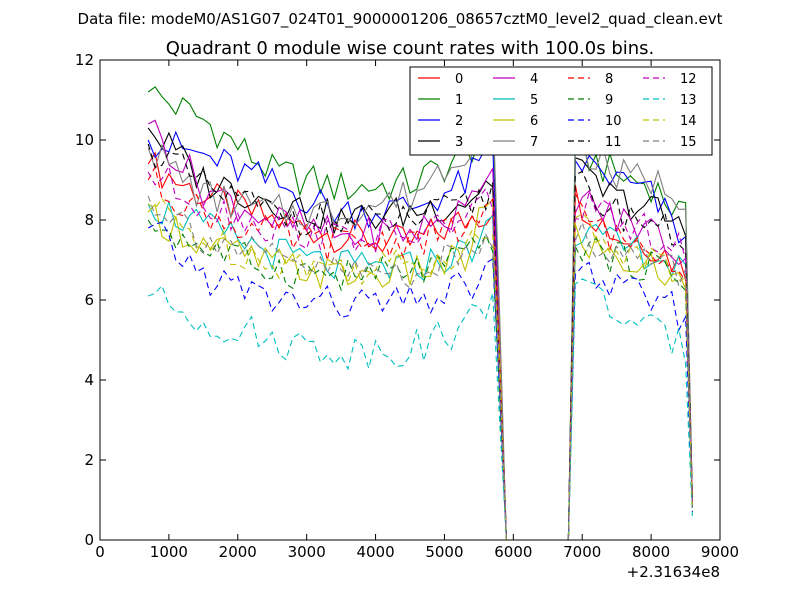 The image size is (800, 600). I want to click on x-tick-label: 1000, so click(169, 552).